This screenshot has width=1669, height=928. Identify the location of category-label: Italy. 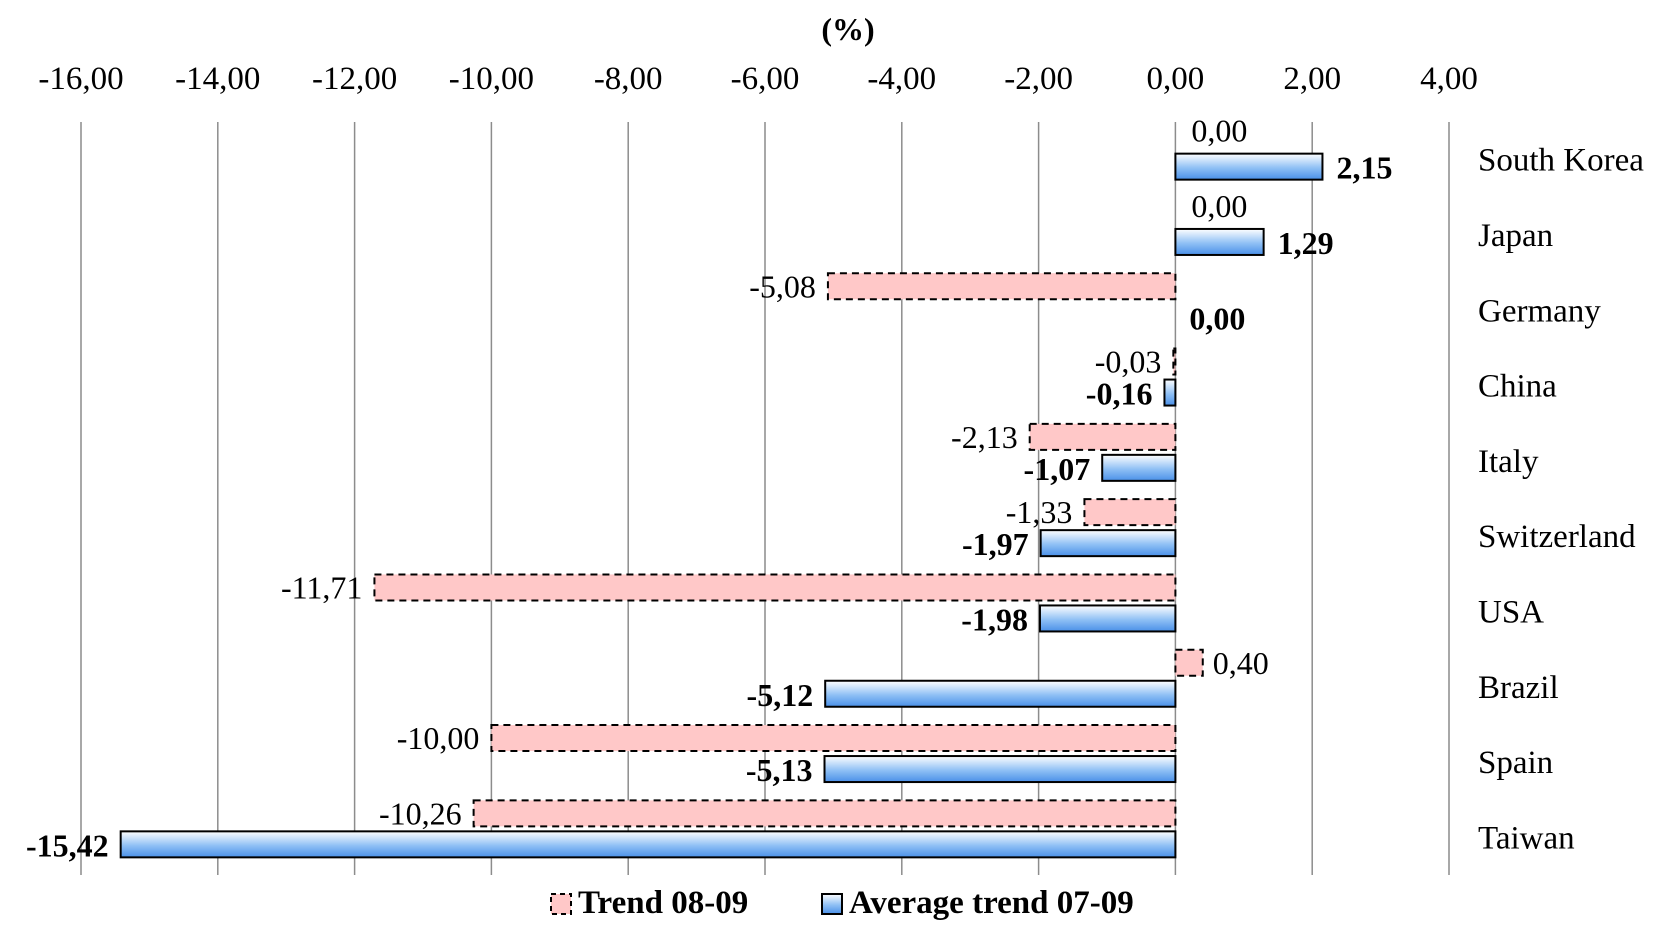
(1508, 462).